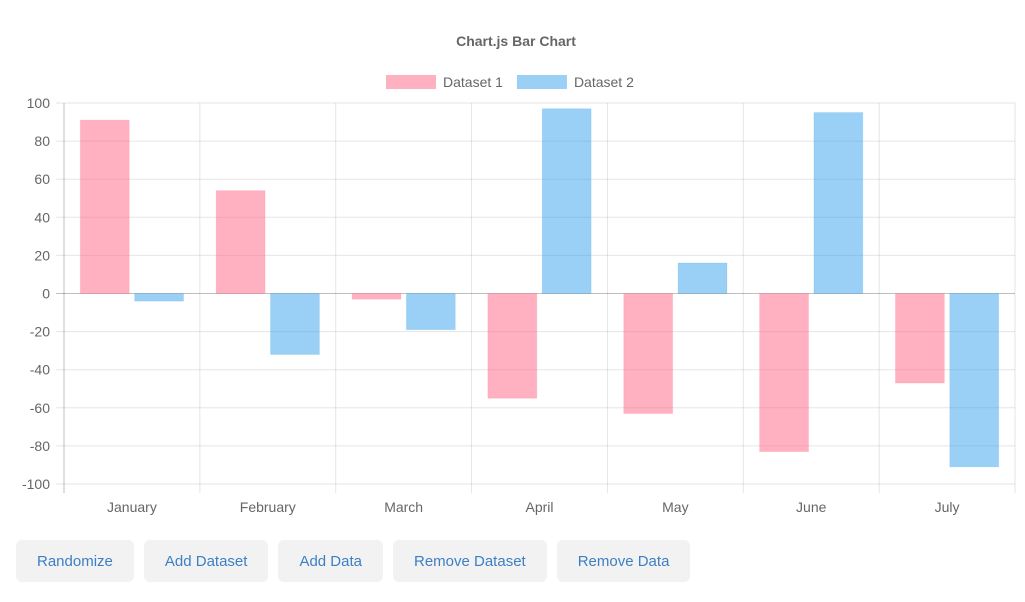 Image resolution: width=1025 pixels, height=602 pixels. Describe the element at coordinates (512, 346) in the screenshot. I see `bar-1-april` at that location.